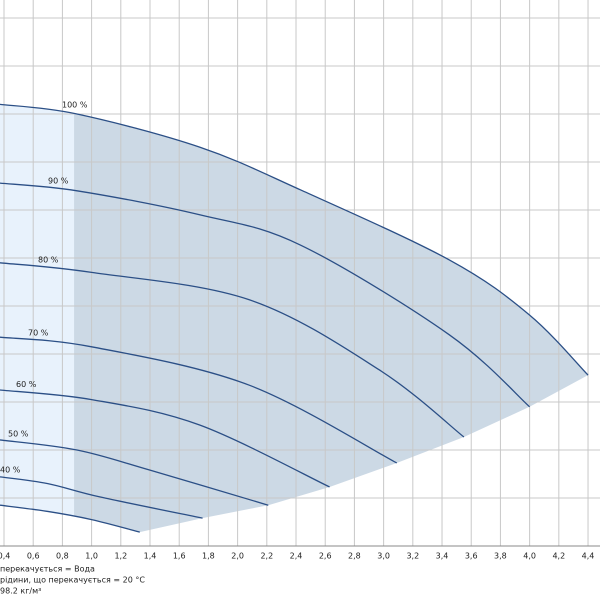 The height and width of the screenshot is (600, 600). What do you see at coordinates (62, 556) in the screenshot?
I see `x-tick-label: 0,8` at bounding box center [62, 556].